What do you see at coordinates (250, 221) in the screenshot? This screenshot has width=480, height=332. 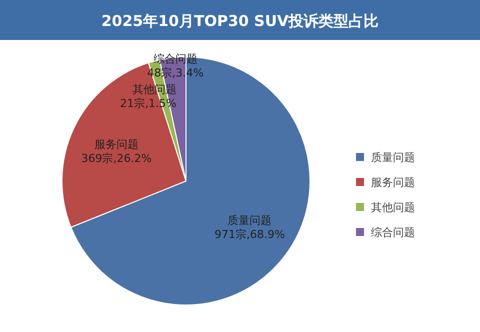 I see `slice-label: 质量问题` at bounding box center [250, 221].